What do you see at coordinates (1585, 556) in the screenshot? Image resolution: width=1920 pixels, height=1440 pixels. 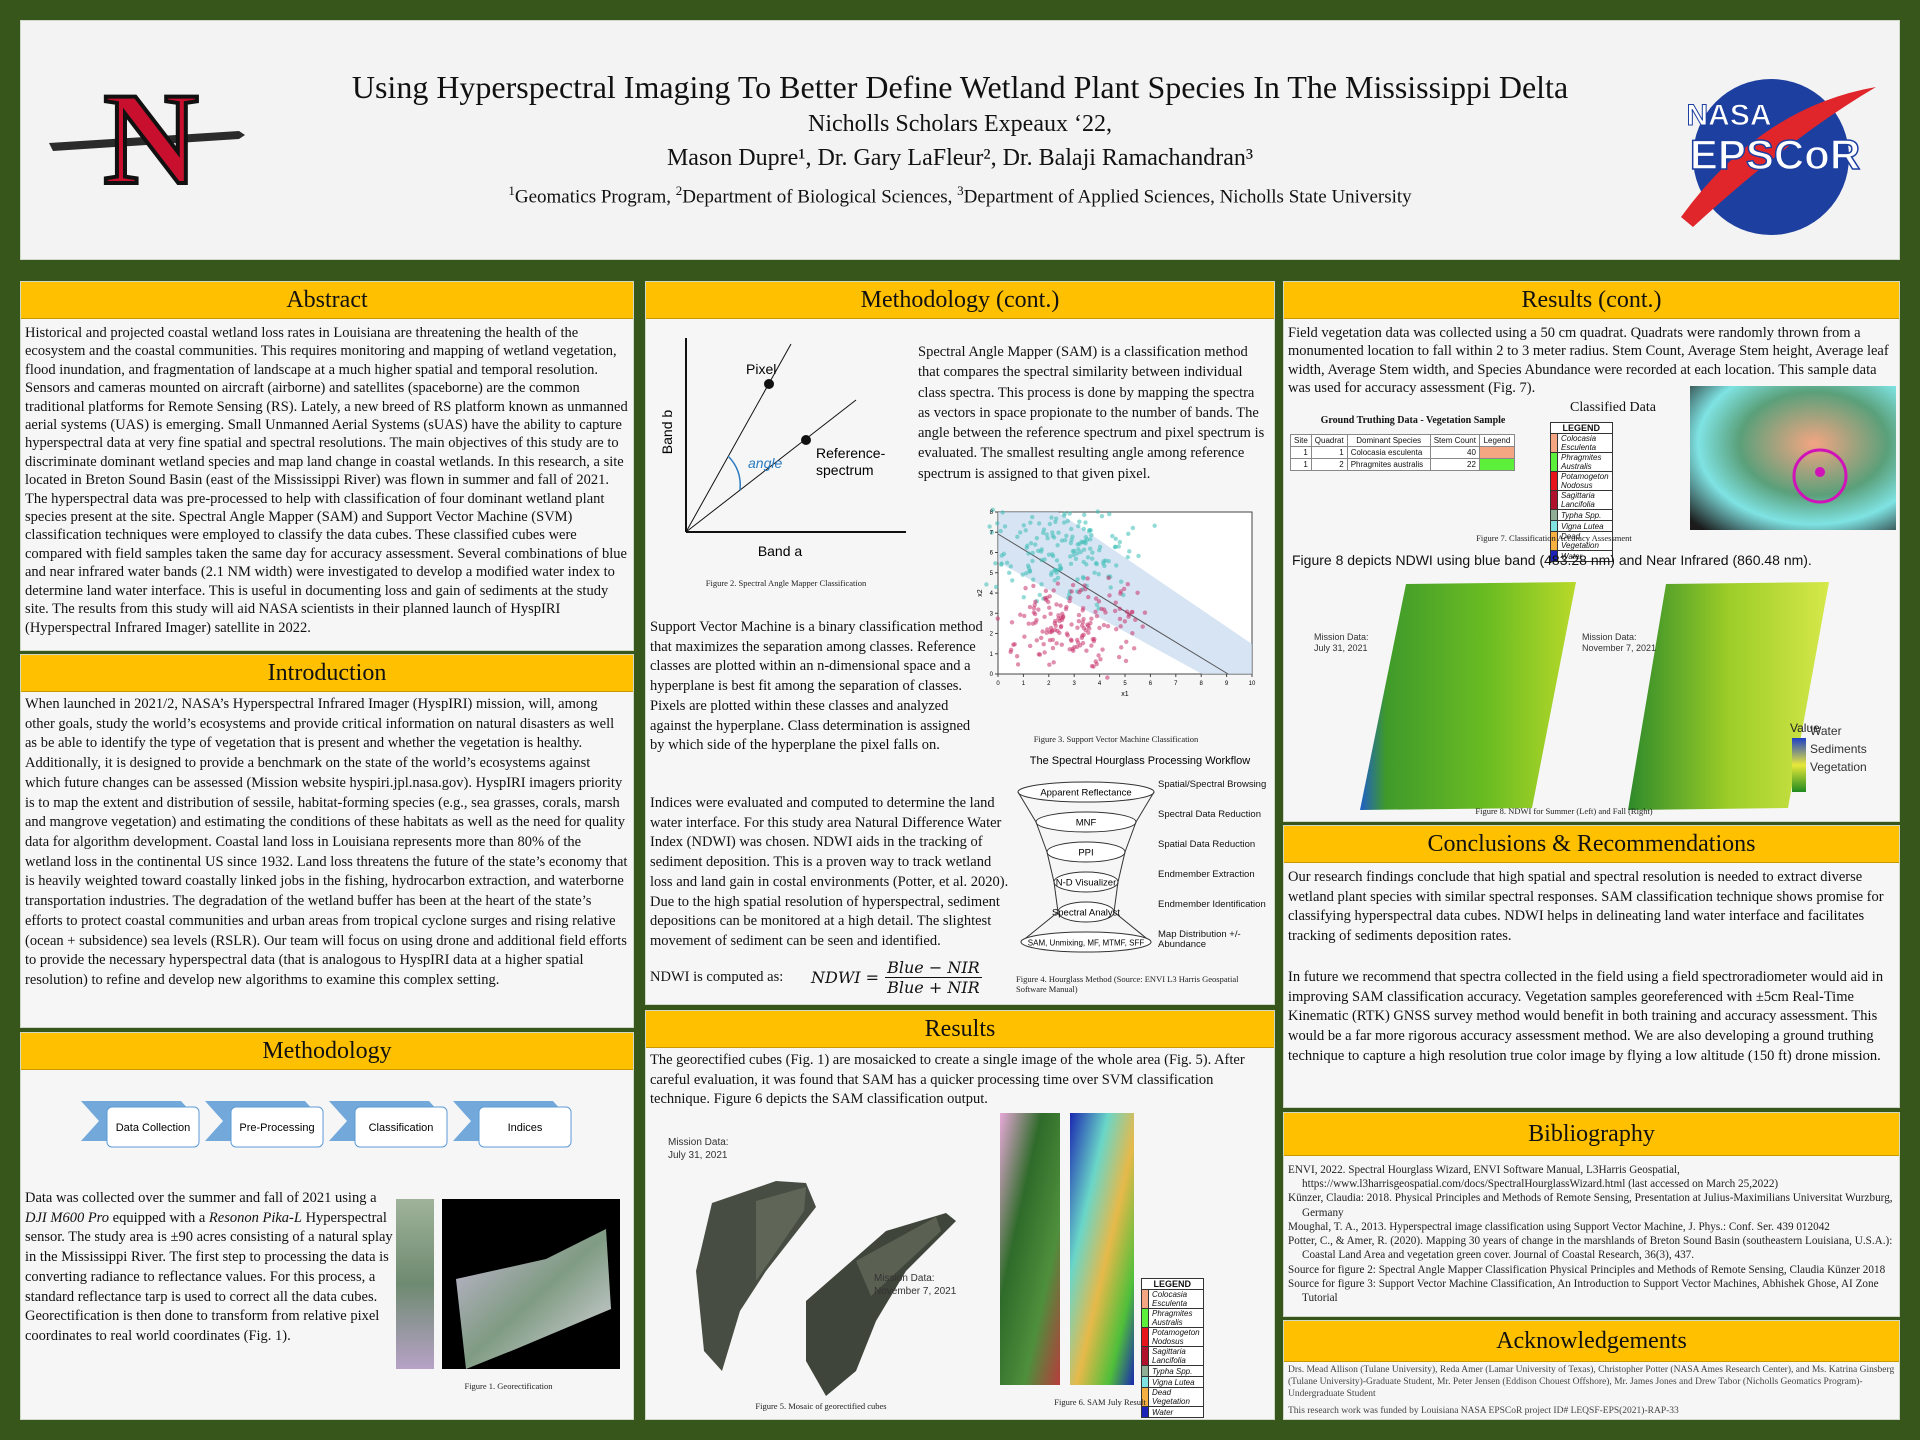 I see `legend-label: Water` at bounding box center [1585, 556].